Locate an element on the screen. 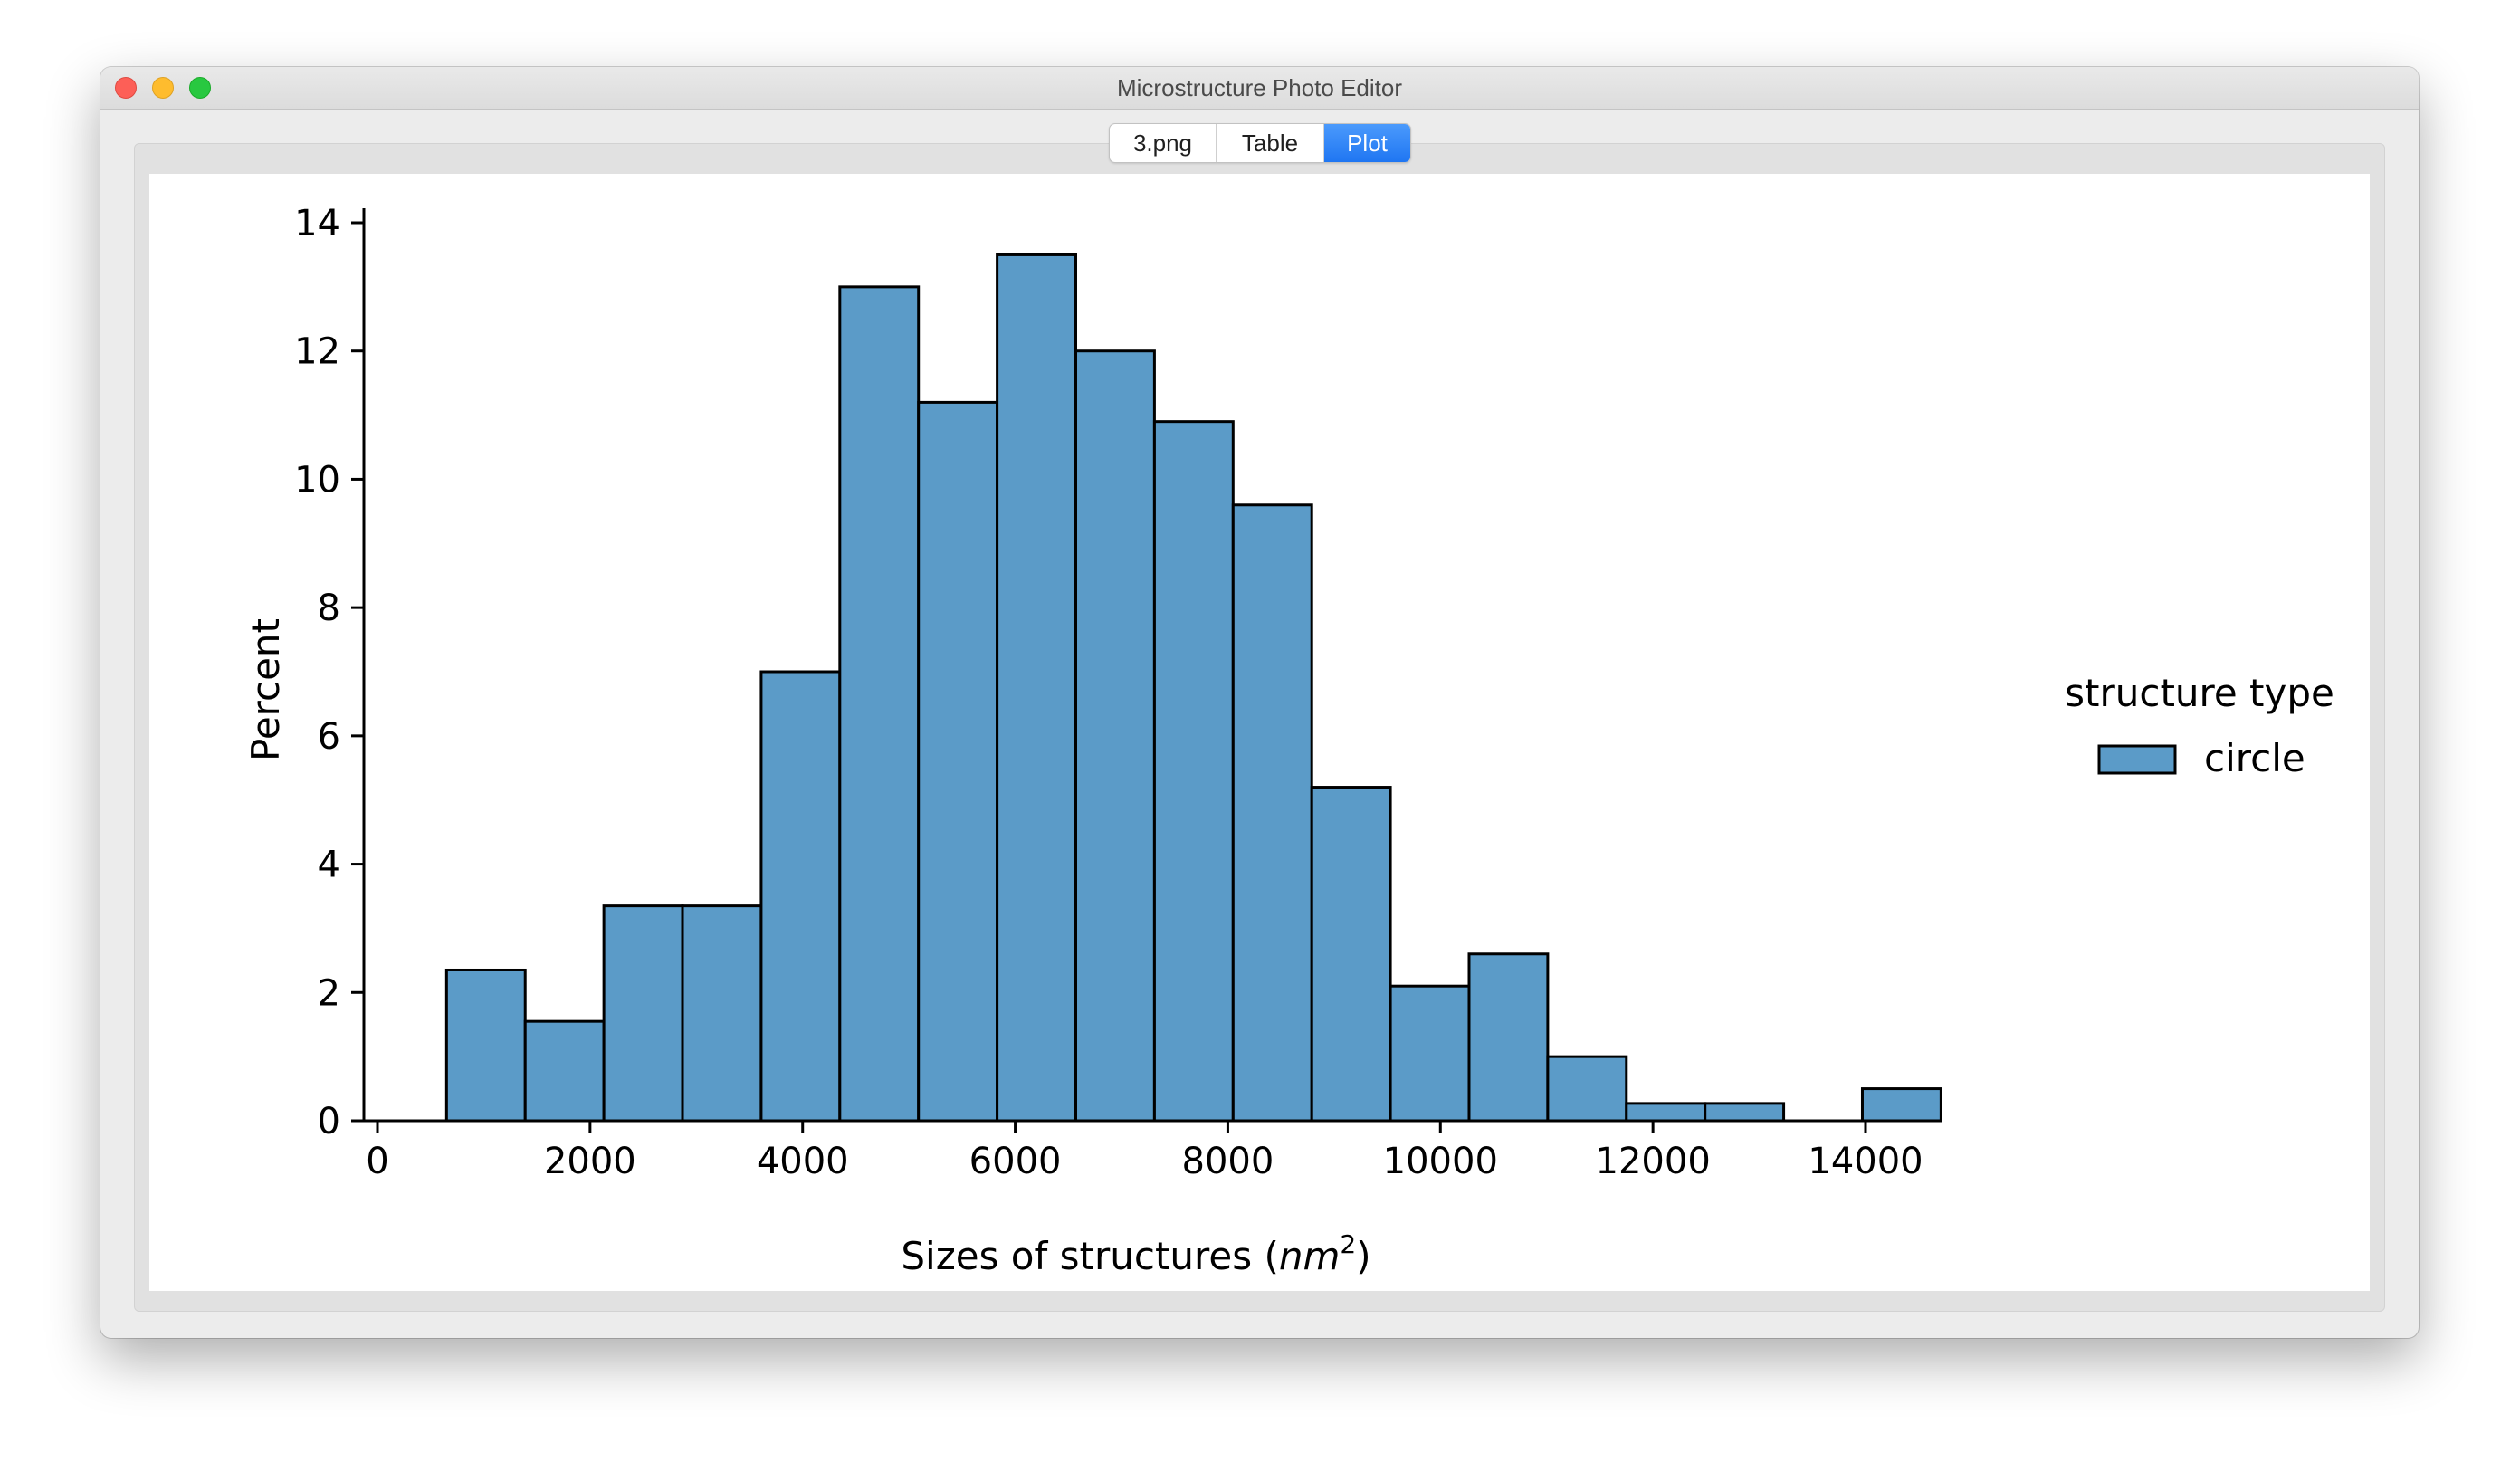 This screenshot has height=1472, width=2520. y-tick-label: 12 is located at coordinates (317, 352).